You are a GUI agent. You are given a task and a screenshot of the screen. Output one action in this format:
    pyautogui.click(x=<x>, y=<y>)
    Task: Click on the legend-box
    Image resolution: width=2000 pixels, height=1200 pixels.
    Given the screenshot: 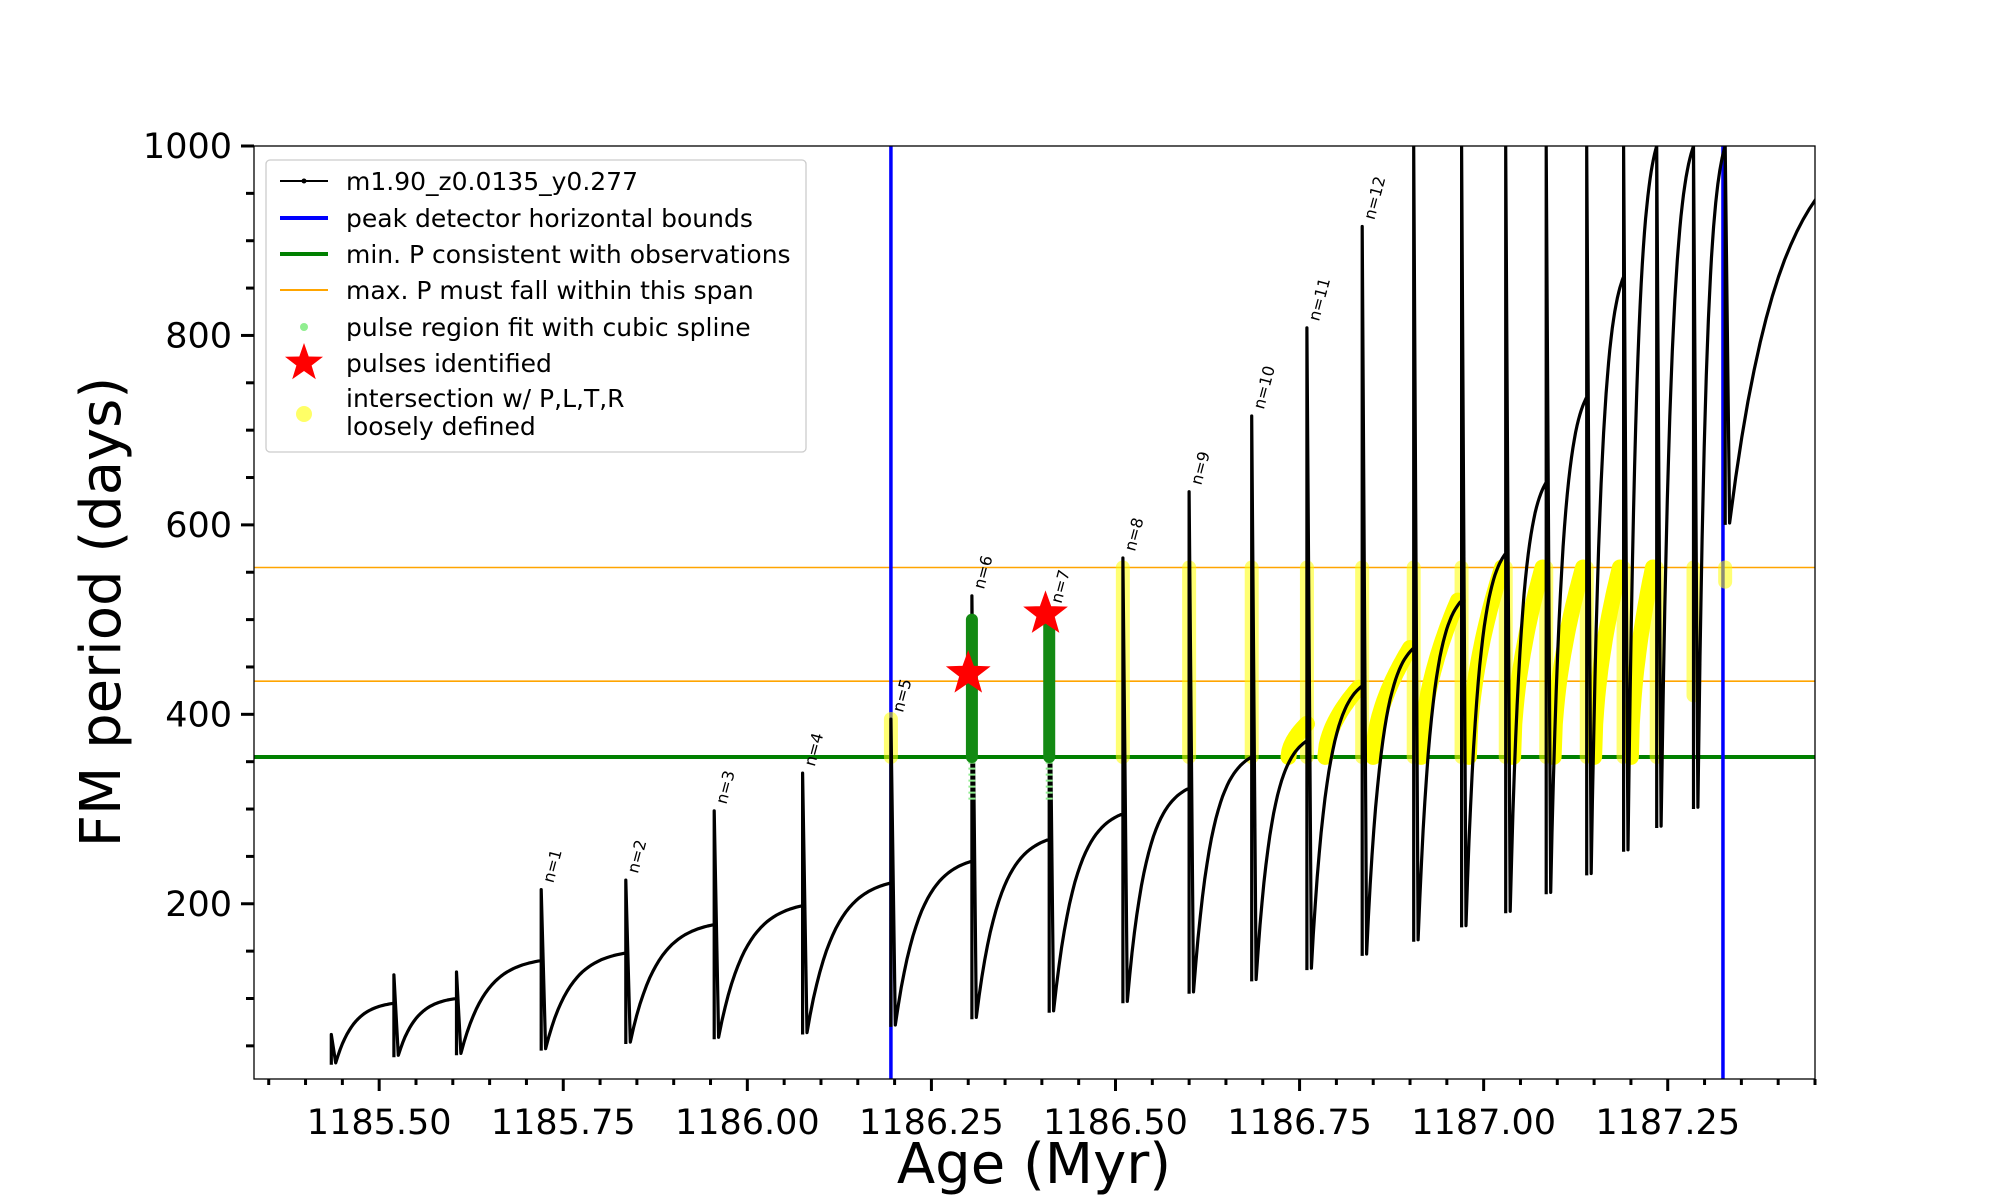 What is the action you would take?
    pyautogui.click(x=536, y=306)
    